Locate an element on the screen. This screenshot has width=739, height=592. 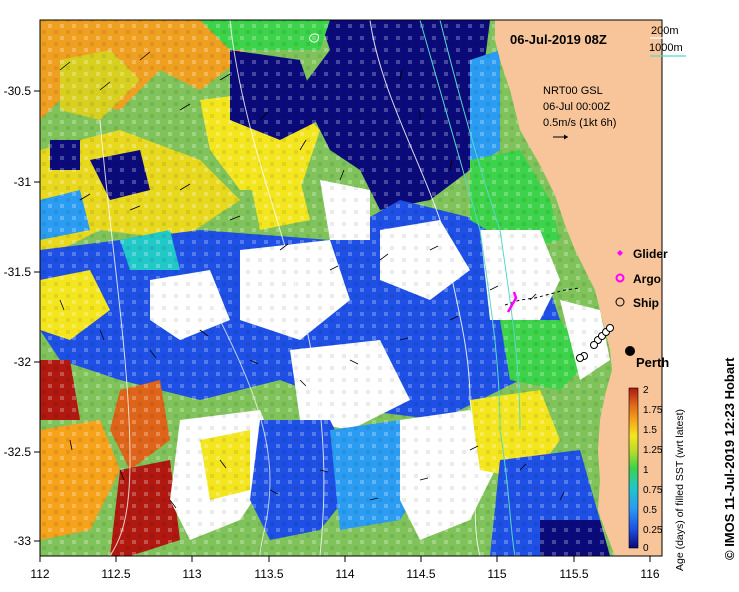
colorbar-title: Age (days) of filled SST (wrt latest) is located at coordinates (680, 490).